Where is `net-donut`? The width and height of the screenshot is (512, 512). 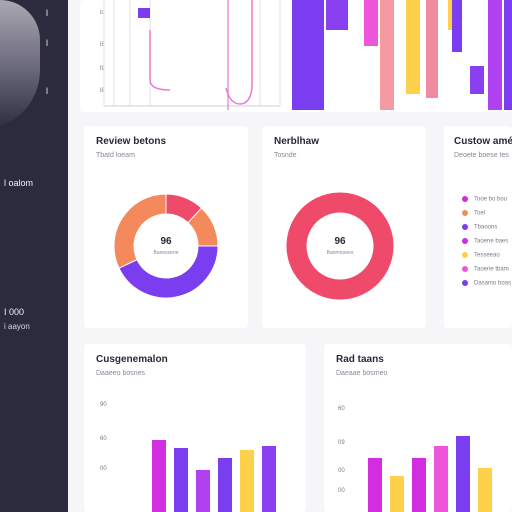
net-donut is located at coordinates (340, 246).